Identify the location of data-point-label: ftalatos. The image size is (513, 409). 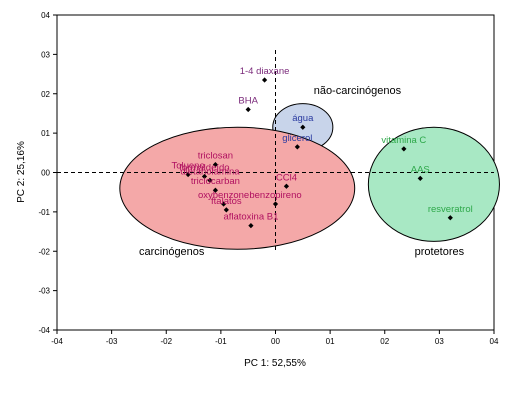
(226, 201).